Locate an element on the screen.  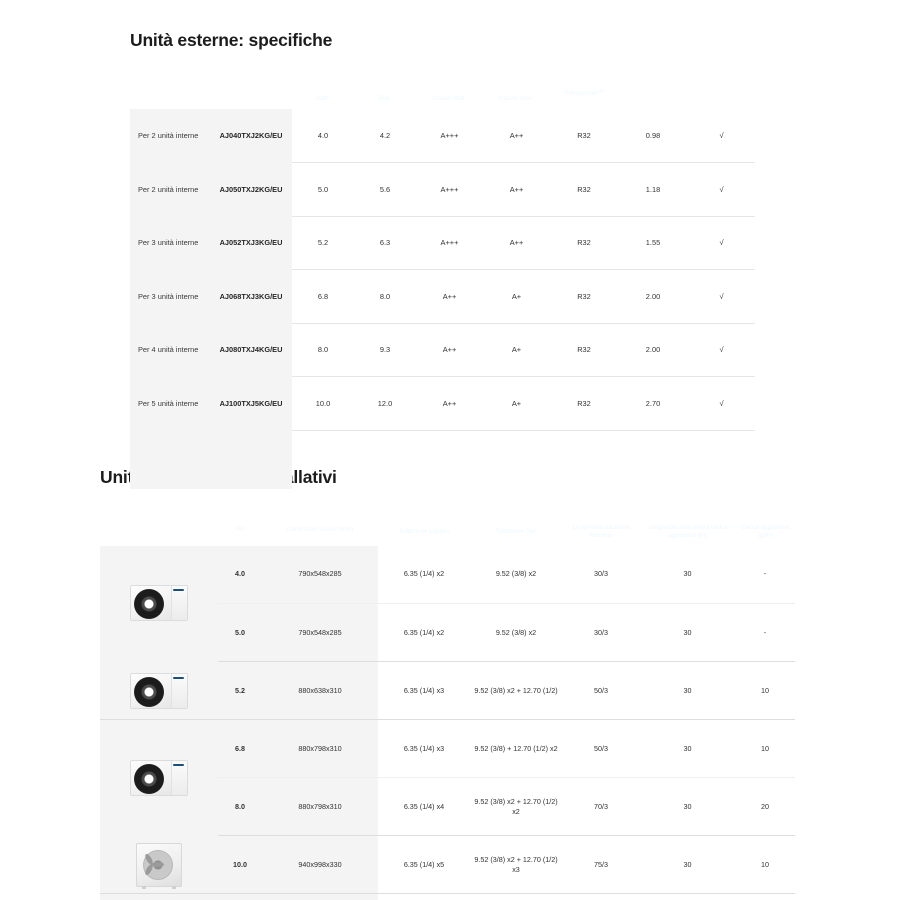
header-model: Modello is located at coordinates (251, 87).